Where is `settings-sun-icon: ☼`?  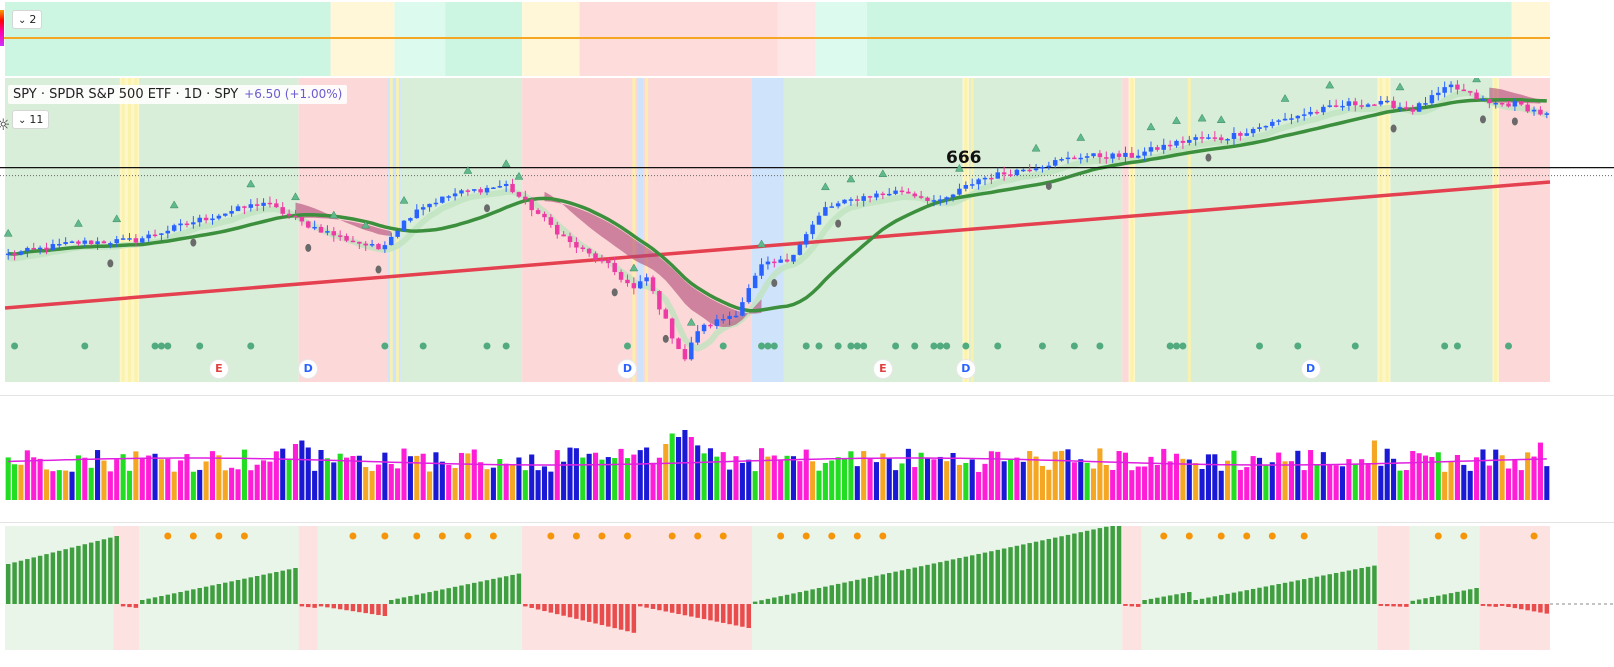
settings-sun-icon: ☼ is located at coordinates (5, 124).